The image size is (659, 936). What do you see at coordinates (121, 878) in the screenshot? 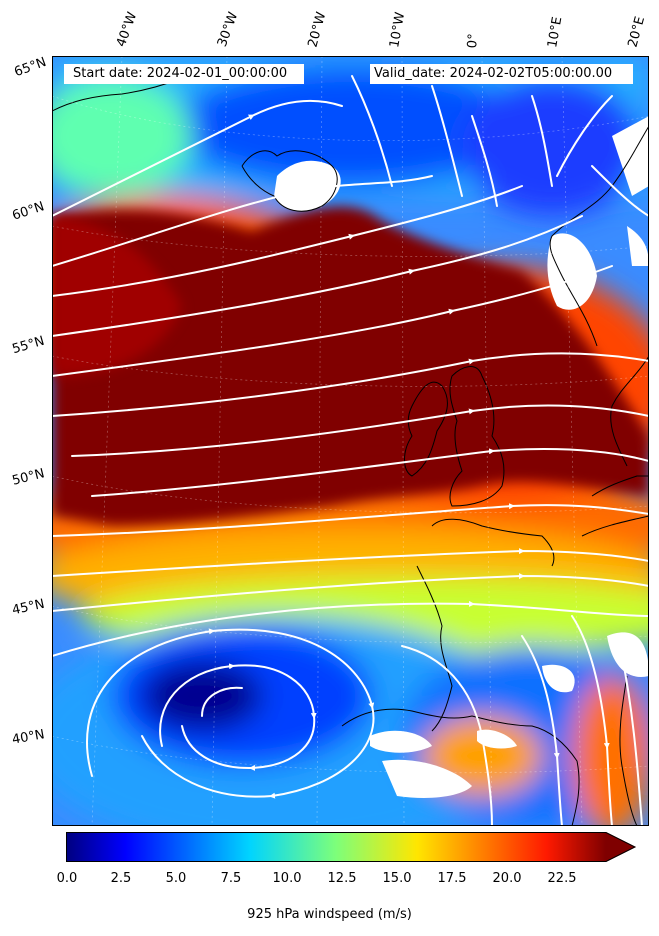
I see `colorbar-tick-1: 2.5` at bounding box center [121, 878].